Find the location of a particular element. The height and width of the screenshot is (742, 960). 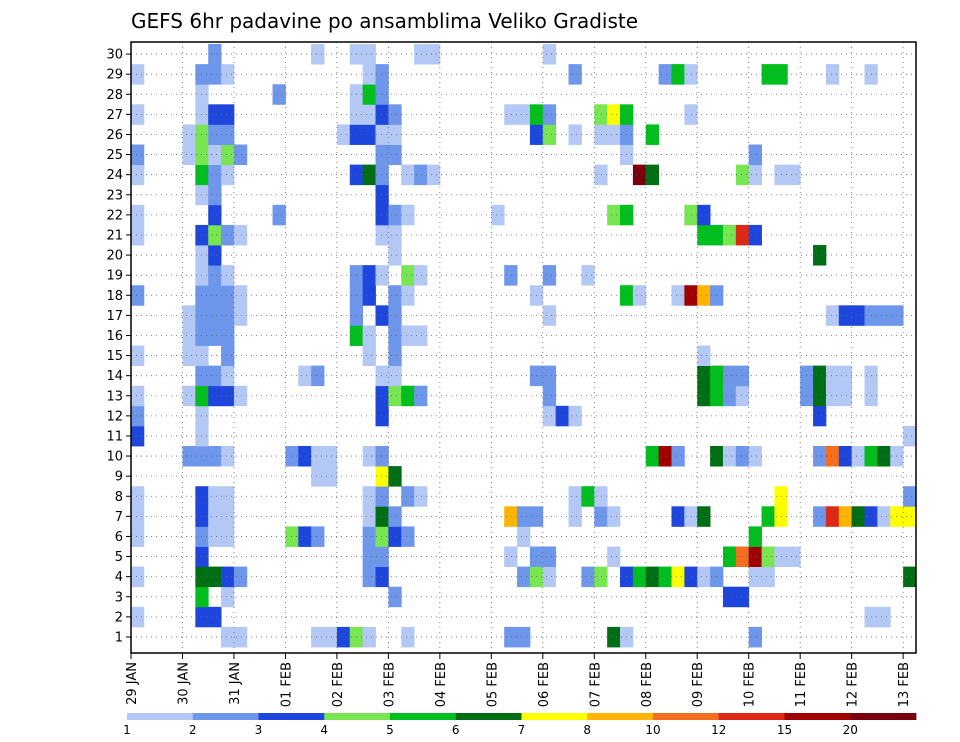

precip-cell-m5-t51 is located at coordinates (794, 556).